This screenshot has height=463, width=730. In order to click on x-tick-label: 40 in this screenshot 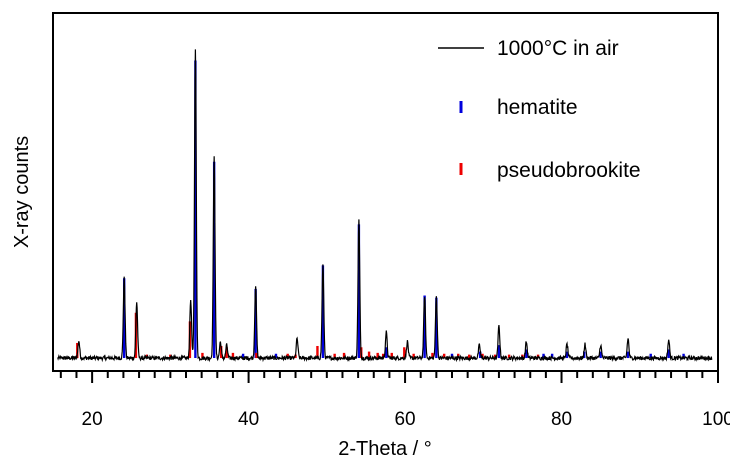, I will do `click(248, 419)`.